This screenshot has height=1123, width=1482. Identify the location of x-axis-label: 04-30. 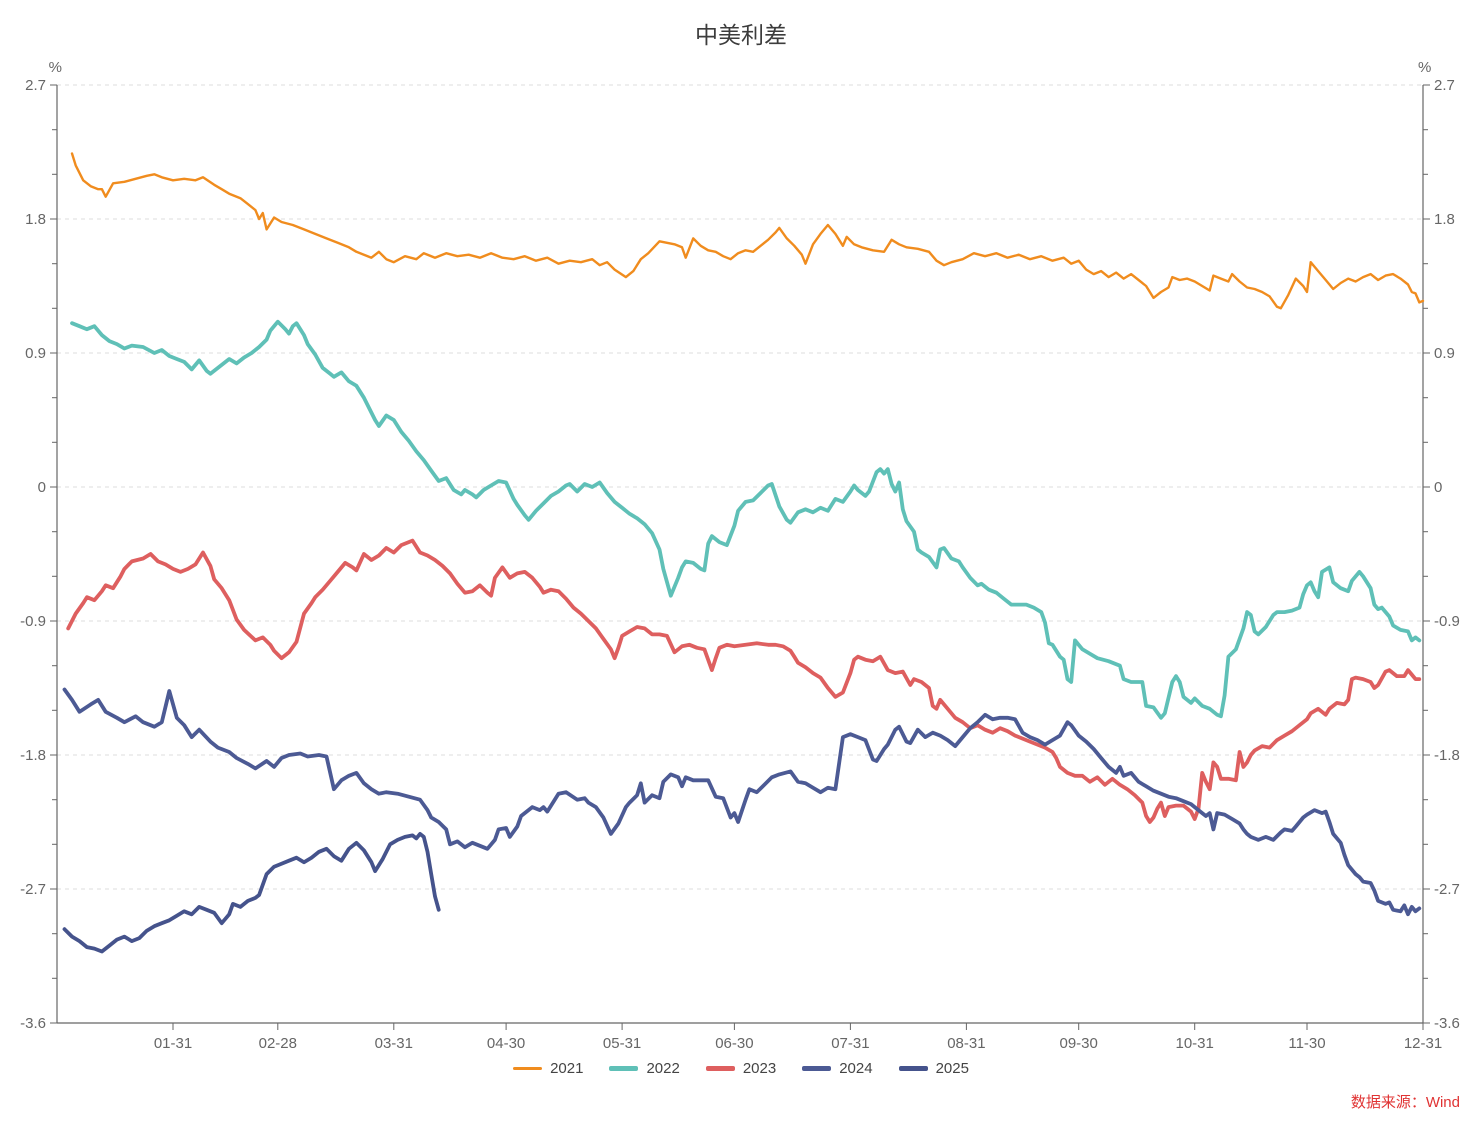
(506, 1043).